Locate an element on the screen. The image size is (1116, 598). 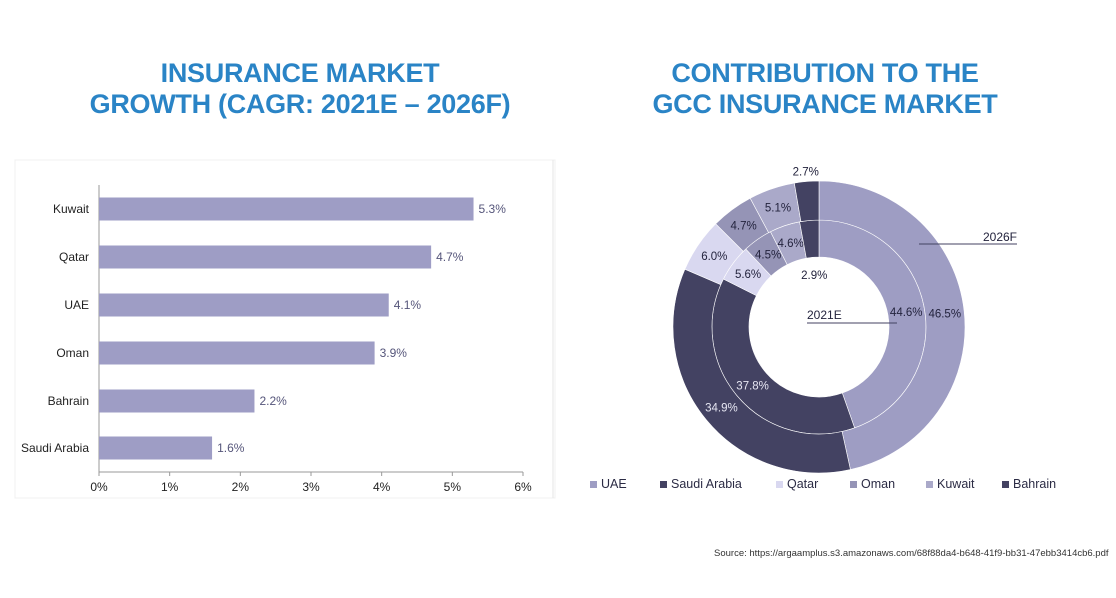
donut-chart-title: CONTRIBUTION TO THE GCC INSURANCE MARKET is located at coordinates (825, 89).